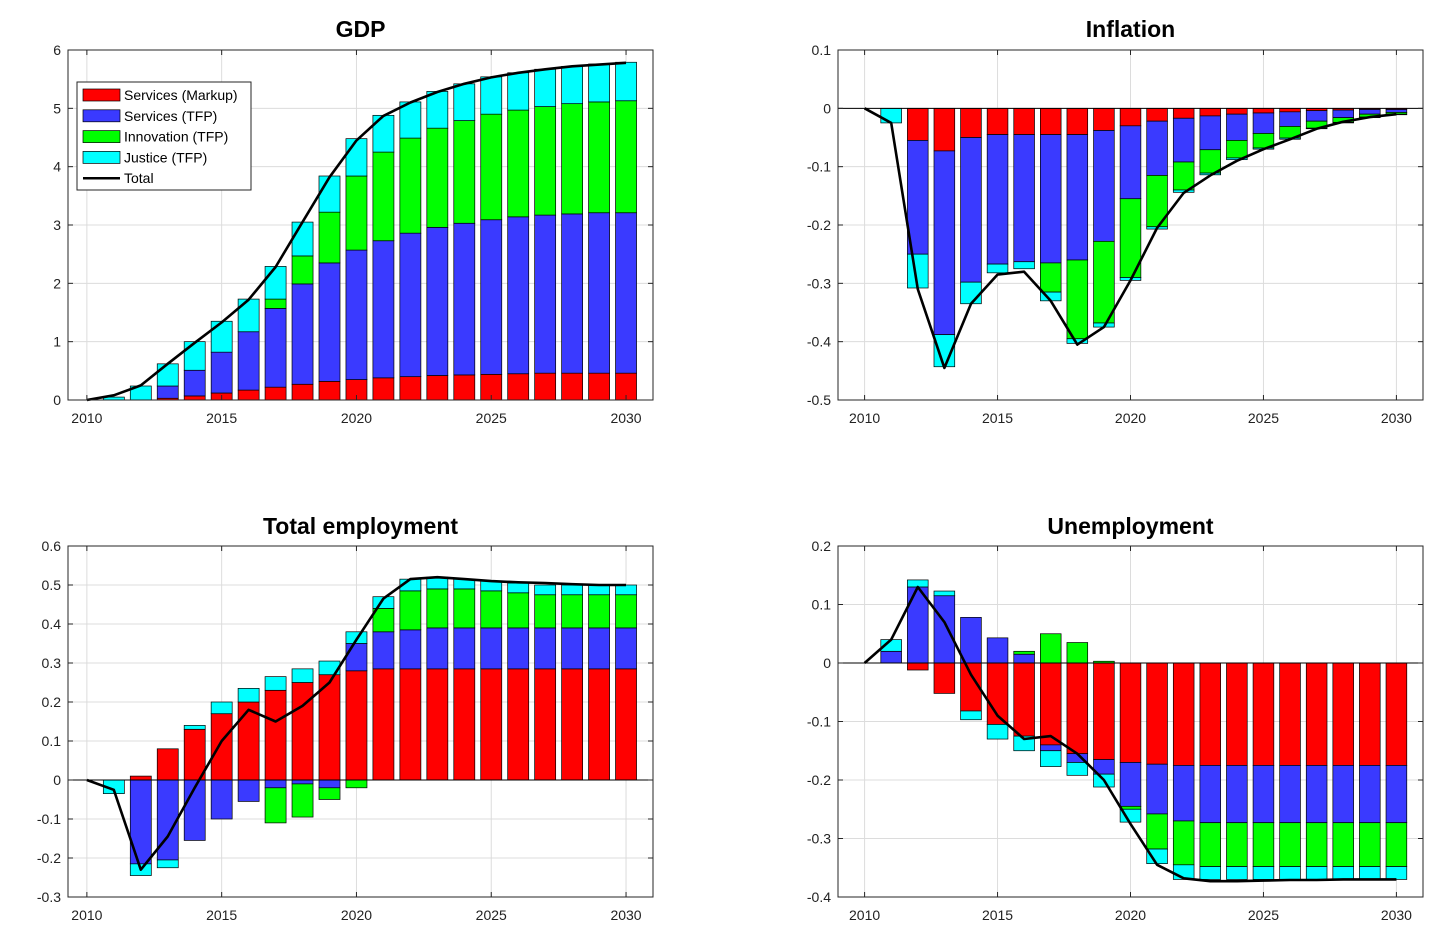 This screenshot has height=942, width=1456. I want to click on x-tick-label: 2025, so click(1263, 418).